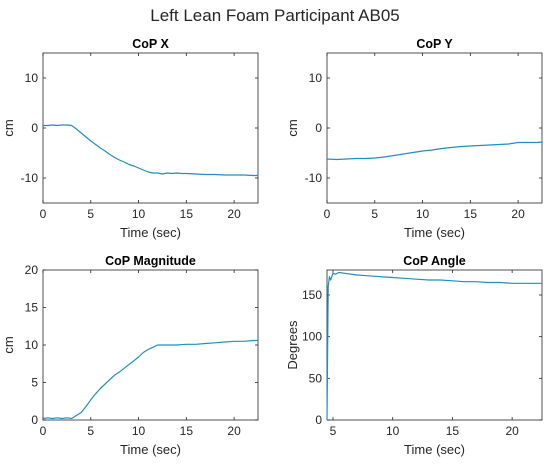  I want to click on figure-title: Left Lean Foam Participant AB05, so click(275, 15).